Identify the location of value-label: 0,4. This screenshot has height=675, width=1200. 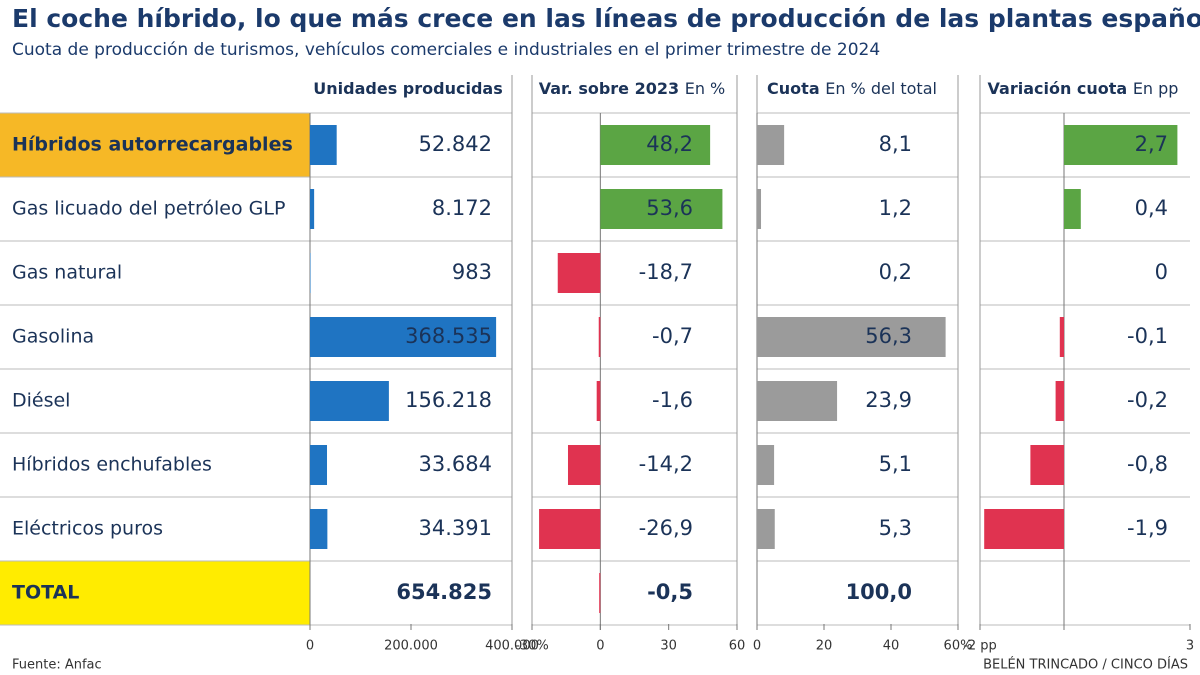
(1151, 208).